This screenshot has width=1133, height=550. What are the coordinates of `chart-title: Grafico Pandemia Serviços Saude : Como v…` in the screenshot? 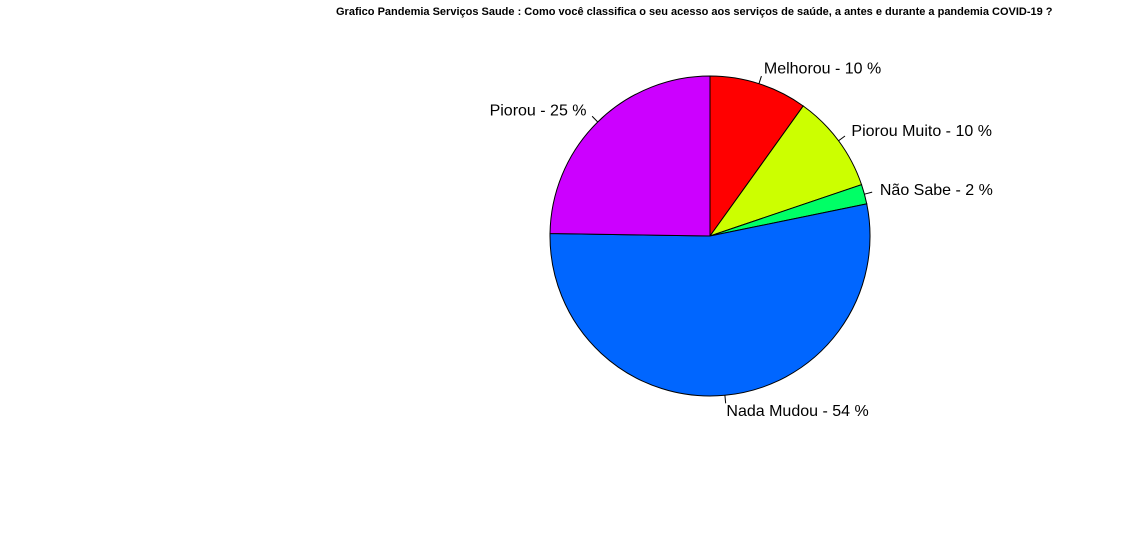 It's located at (694, 12).